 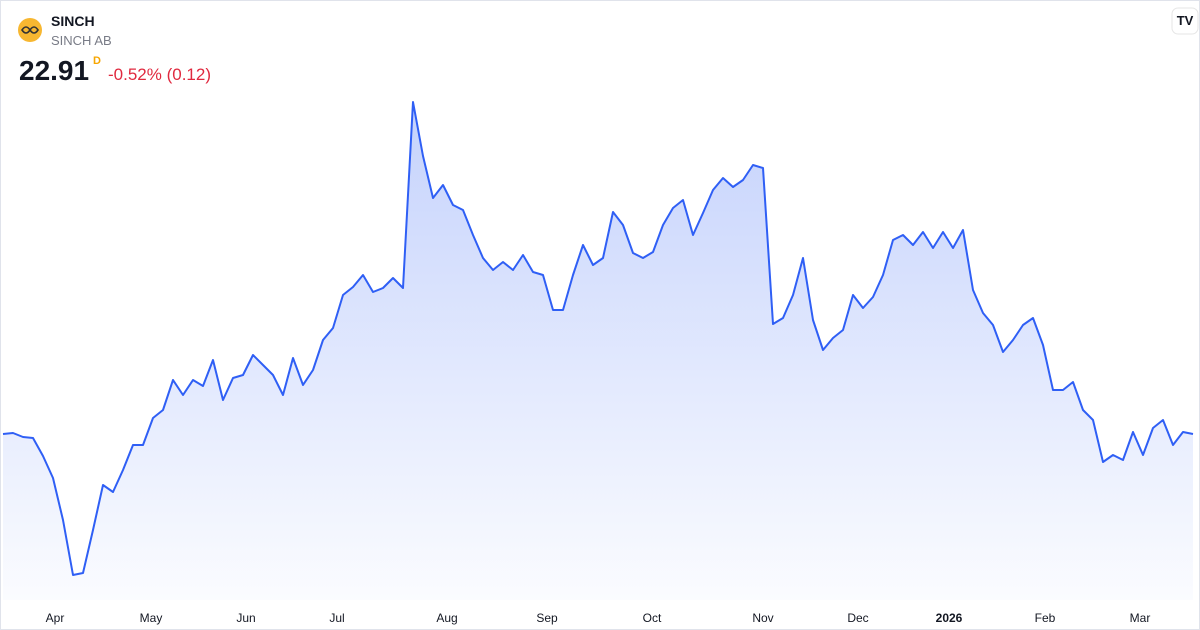 I want to click on x-tick-label: Sep, so click(x=547, y=618).